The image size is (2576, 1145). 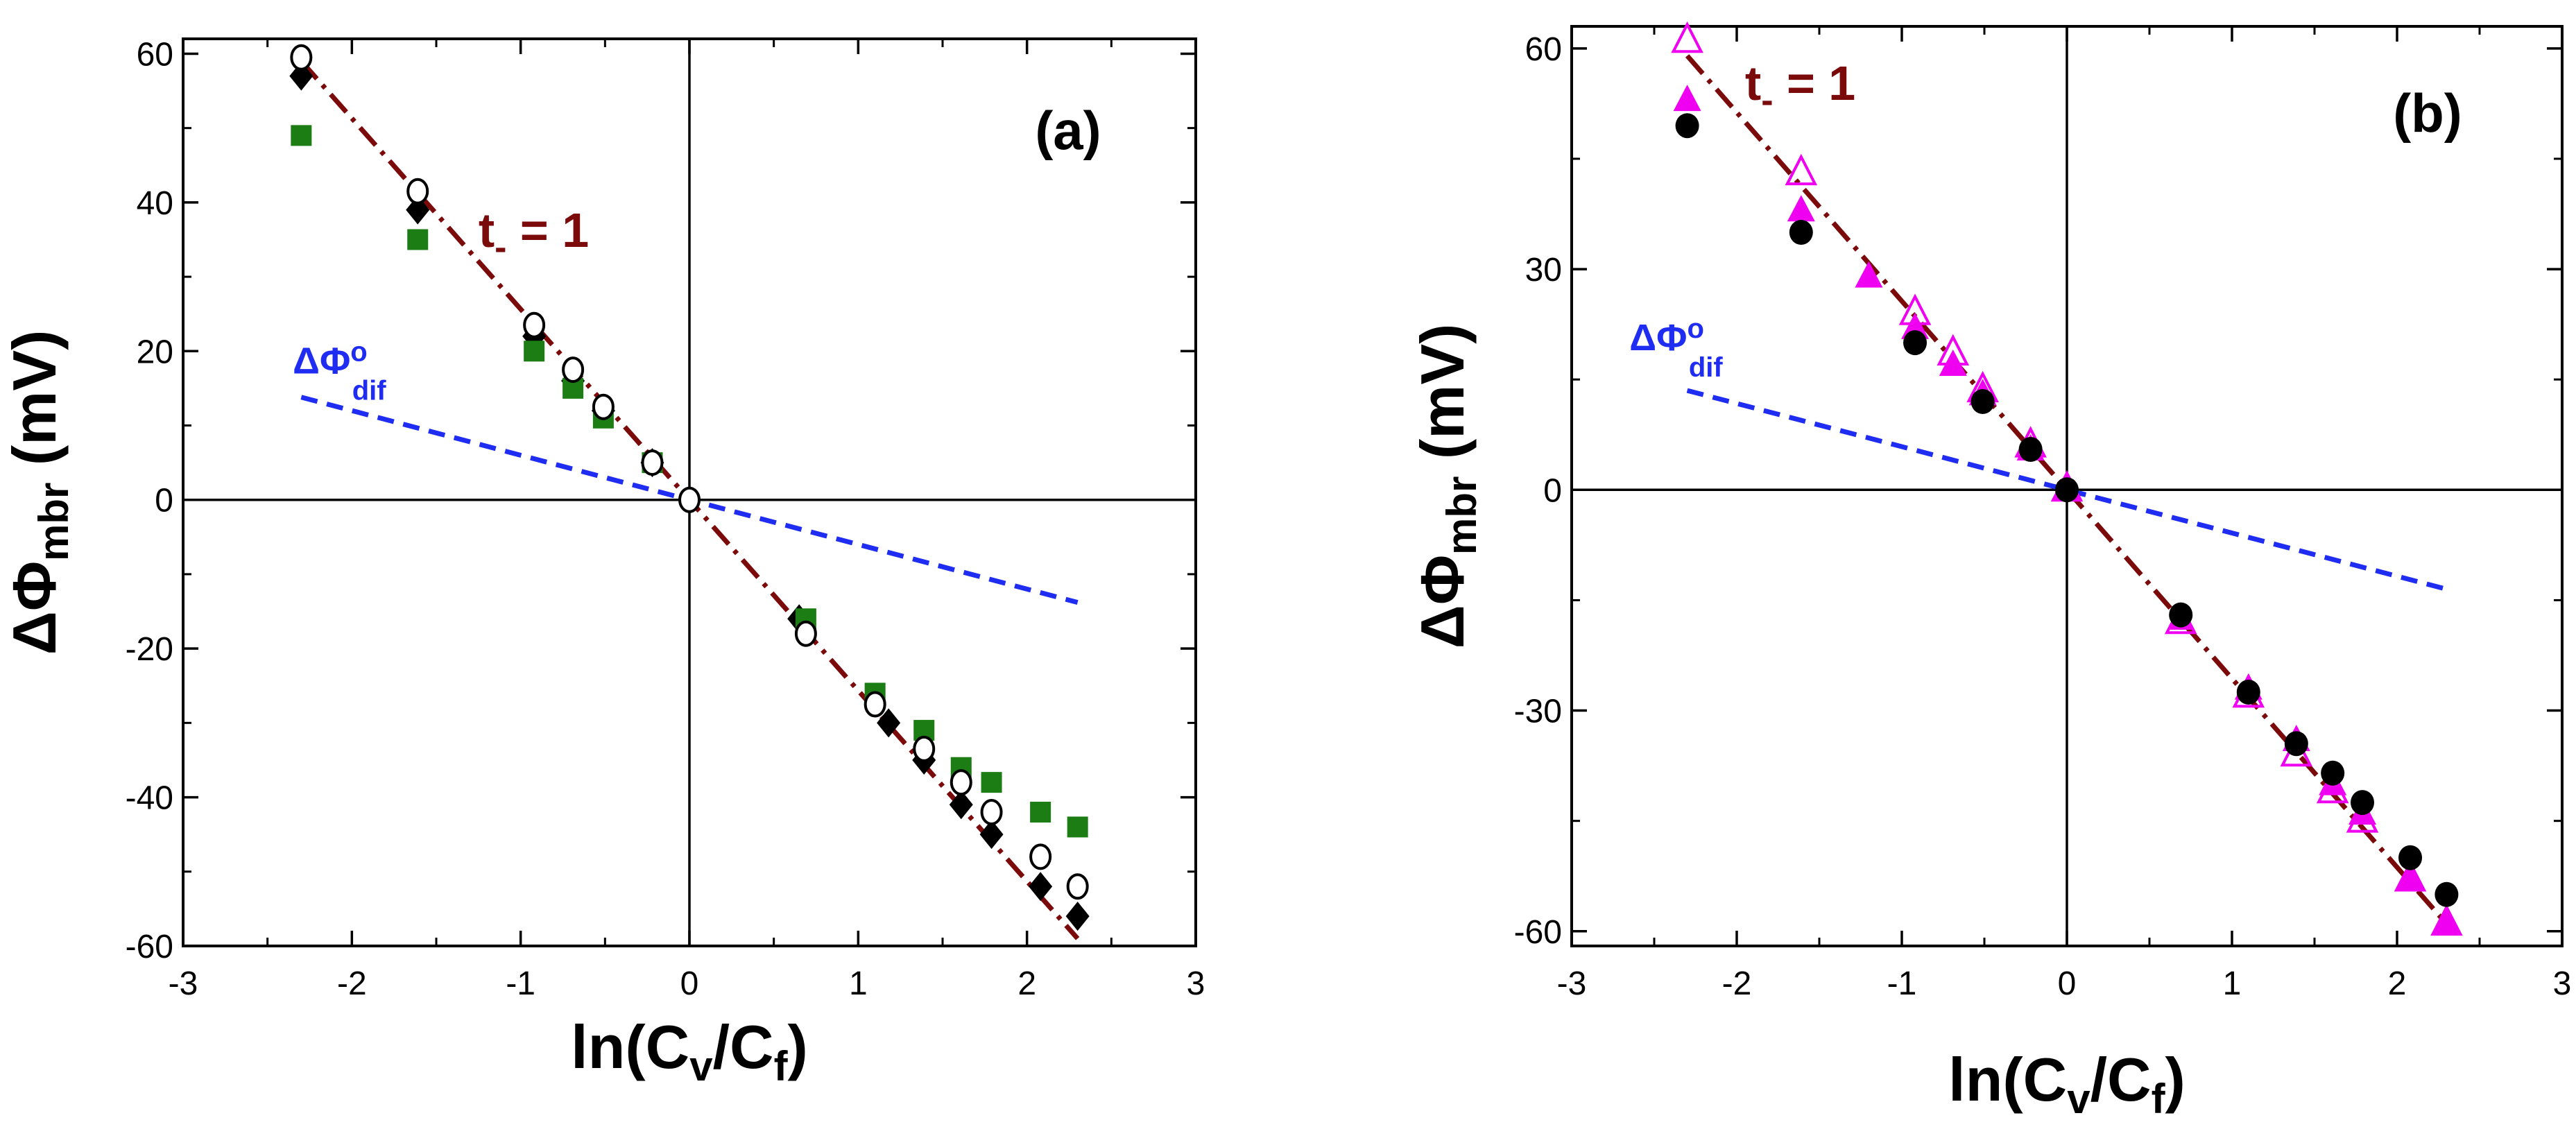 I want to click on x-tick-label: -2, so click(x=352, y=983).